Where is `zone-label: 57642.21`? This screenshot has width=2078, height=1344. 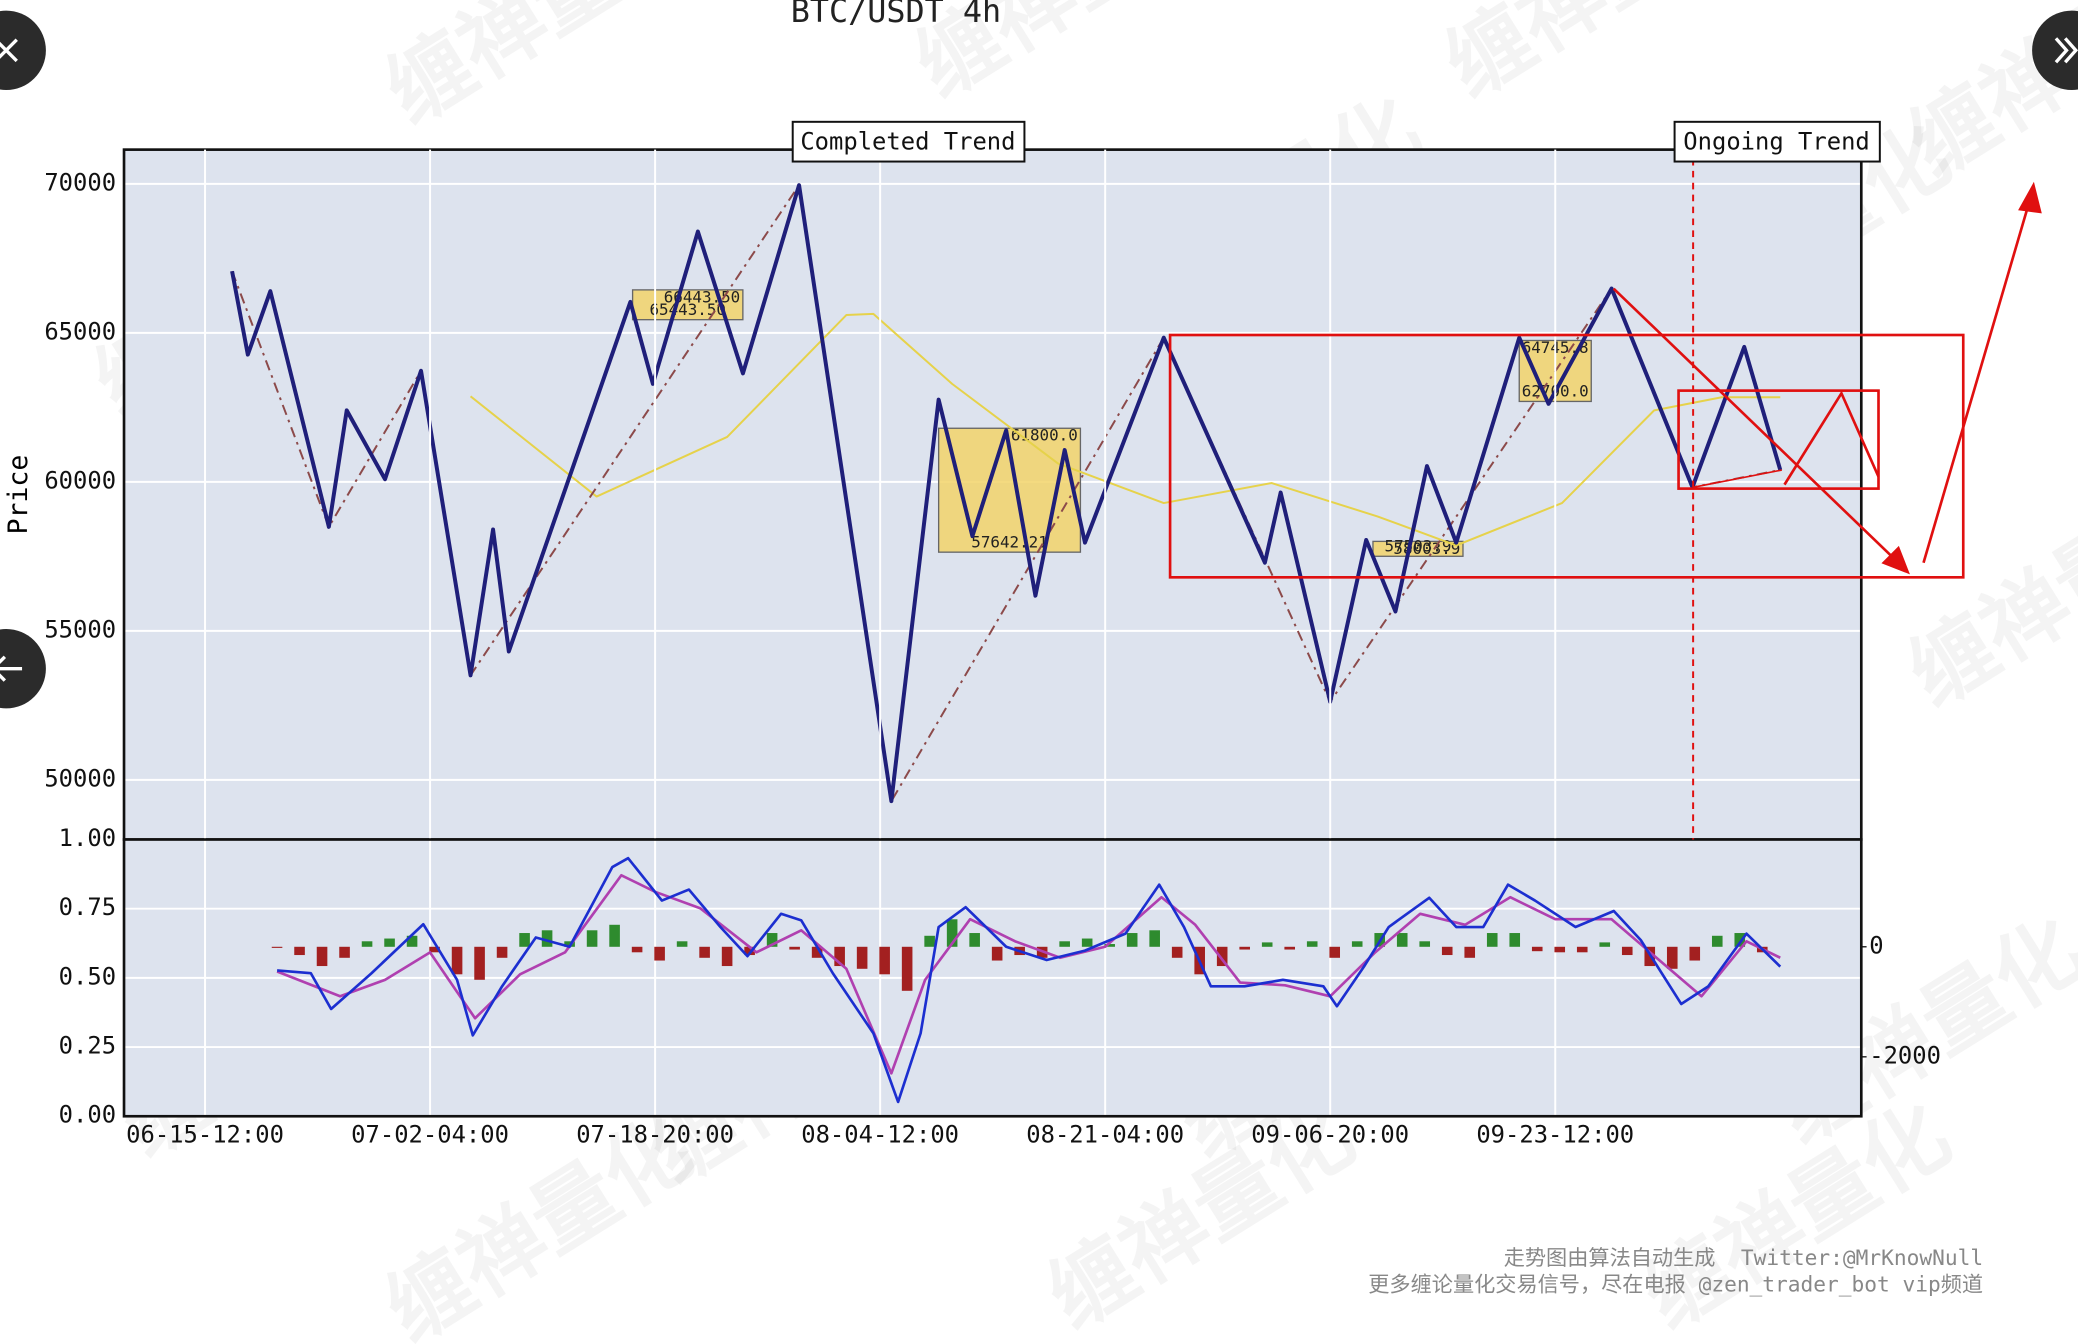 zone-label: 57642.21 is located at coordinates (1009, 541).